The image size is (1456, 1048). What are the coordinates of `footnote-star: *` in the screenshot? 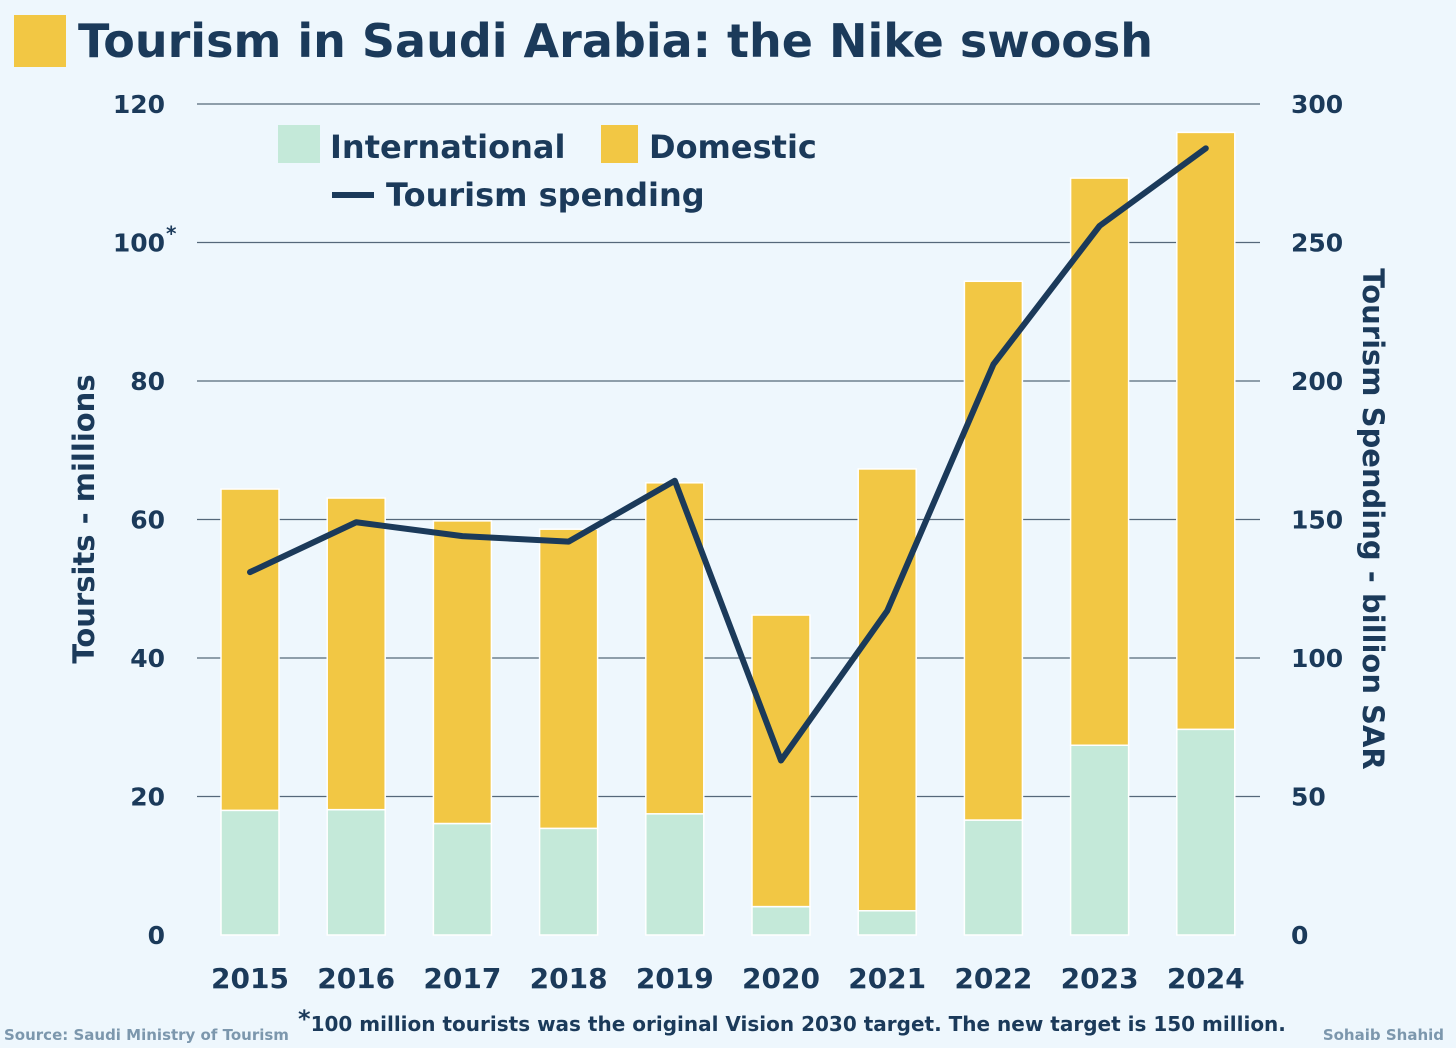 It's located at (304, 1019).